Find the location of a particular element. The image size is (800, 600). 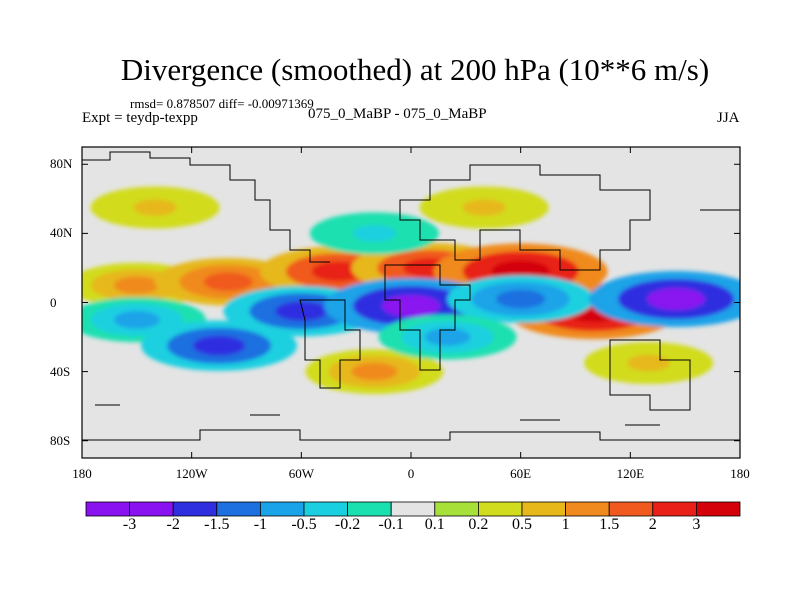

experiment-label: Expt = teydp-texpp is located at coordinates (140, 118).